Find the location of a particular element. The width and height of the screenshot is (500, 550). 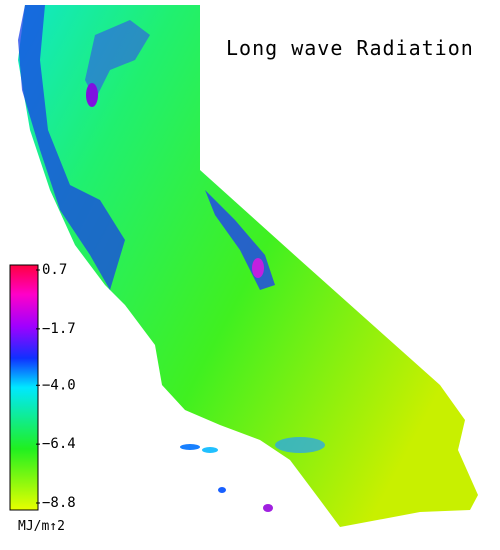

high-spot is located at coordinates (92, 95).